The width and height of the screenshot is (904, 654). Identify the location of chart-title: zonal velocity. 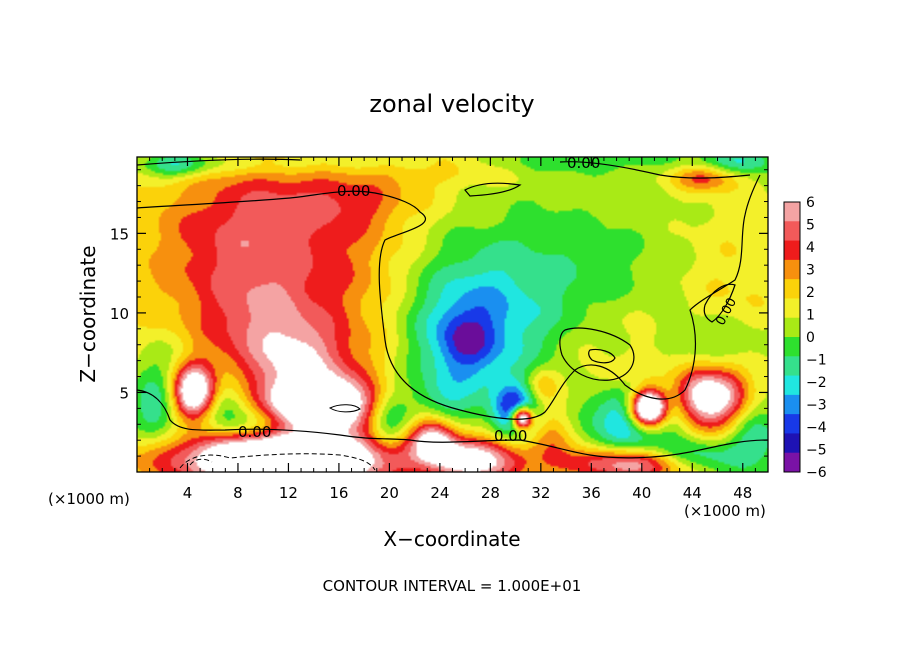
(451, 104).